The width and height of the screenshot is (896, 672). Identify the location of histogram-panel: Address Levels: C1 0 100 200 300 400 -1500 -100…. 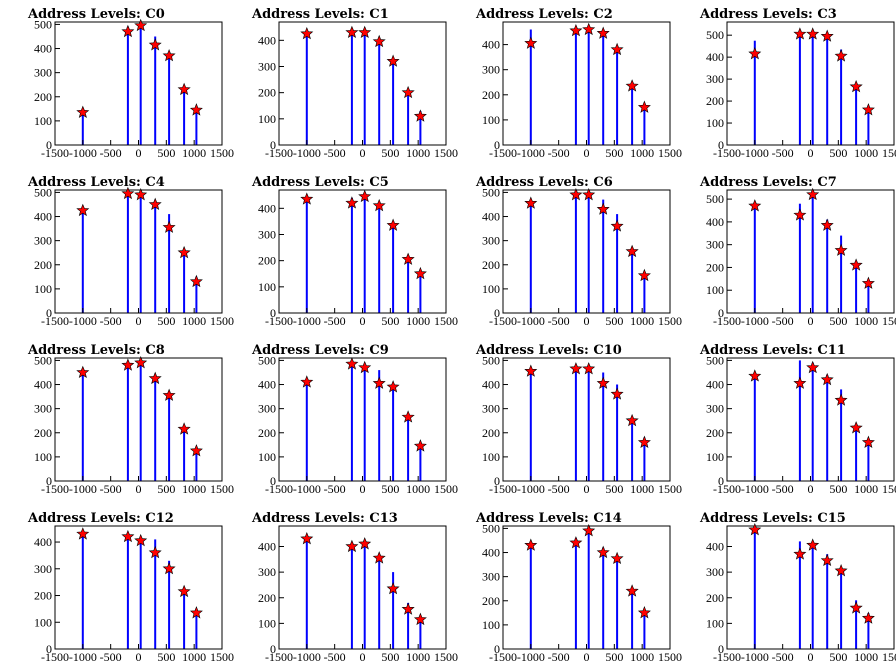
(354, 83).